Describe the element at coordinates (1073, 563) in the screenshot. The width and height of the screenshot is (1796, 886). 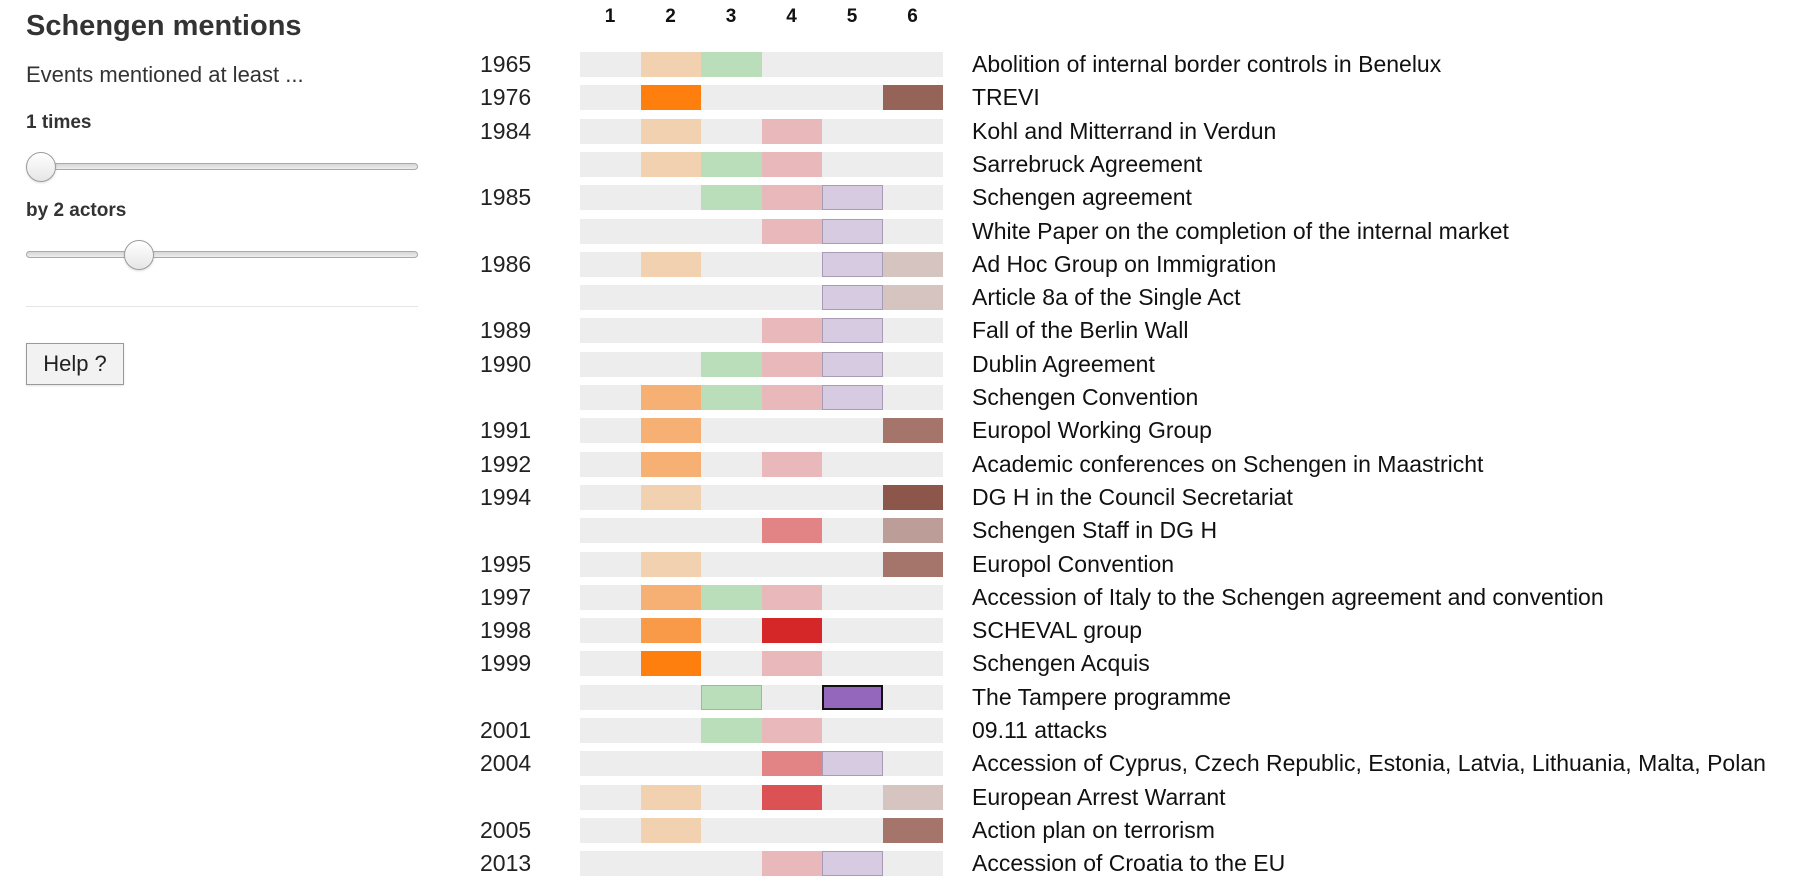
I see `event-label: Europol Convention` at that location.